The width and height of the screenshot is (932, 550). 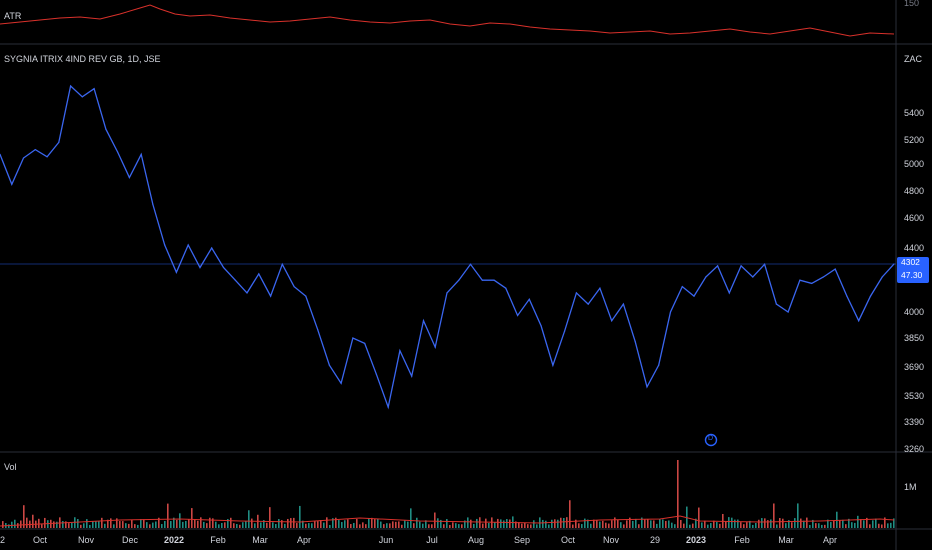 What do you see at coordinates (786, 540) in the screenshot?
I see `time-tick-label: Mar` at bounding box center [786, 540].